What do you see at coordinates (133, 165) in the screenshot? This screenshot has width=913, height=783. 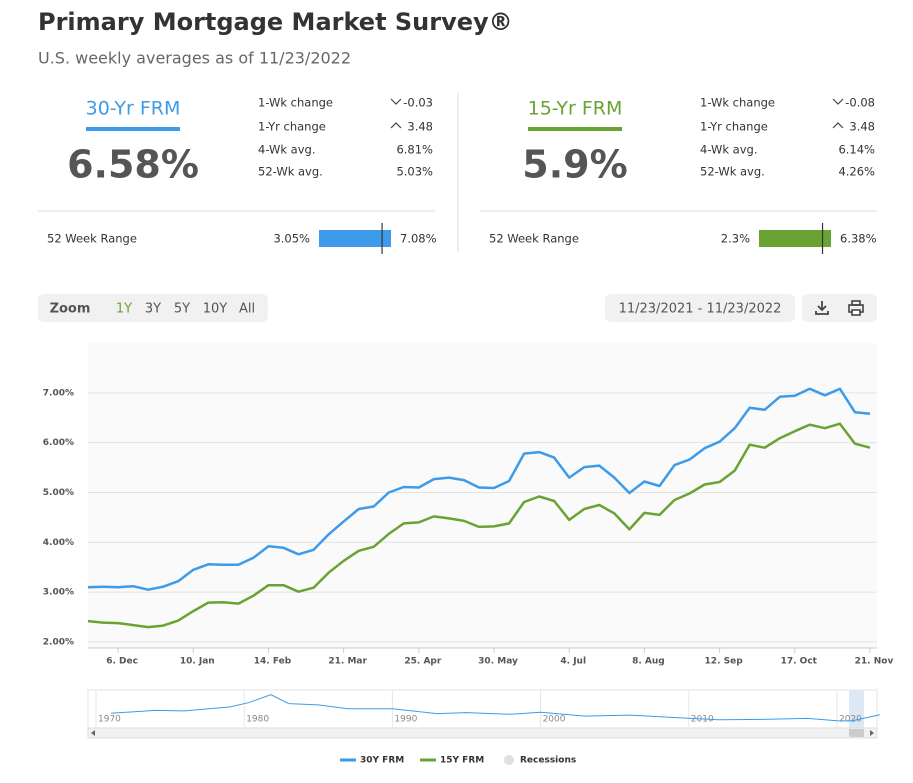 I see `card-rate: 6.58%` at bounding box center [133, 165].